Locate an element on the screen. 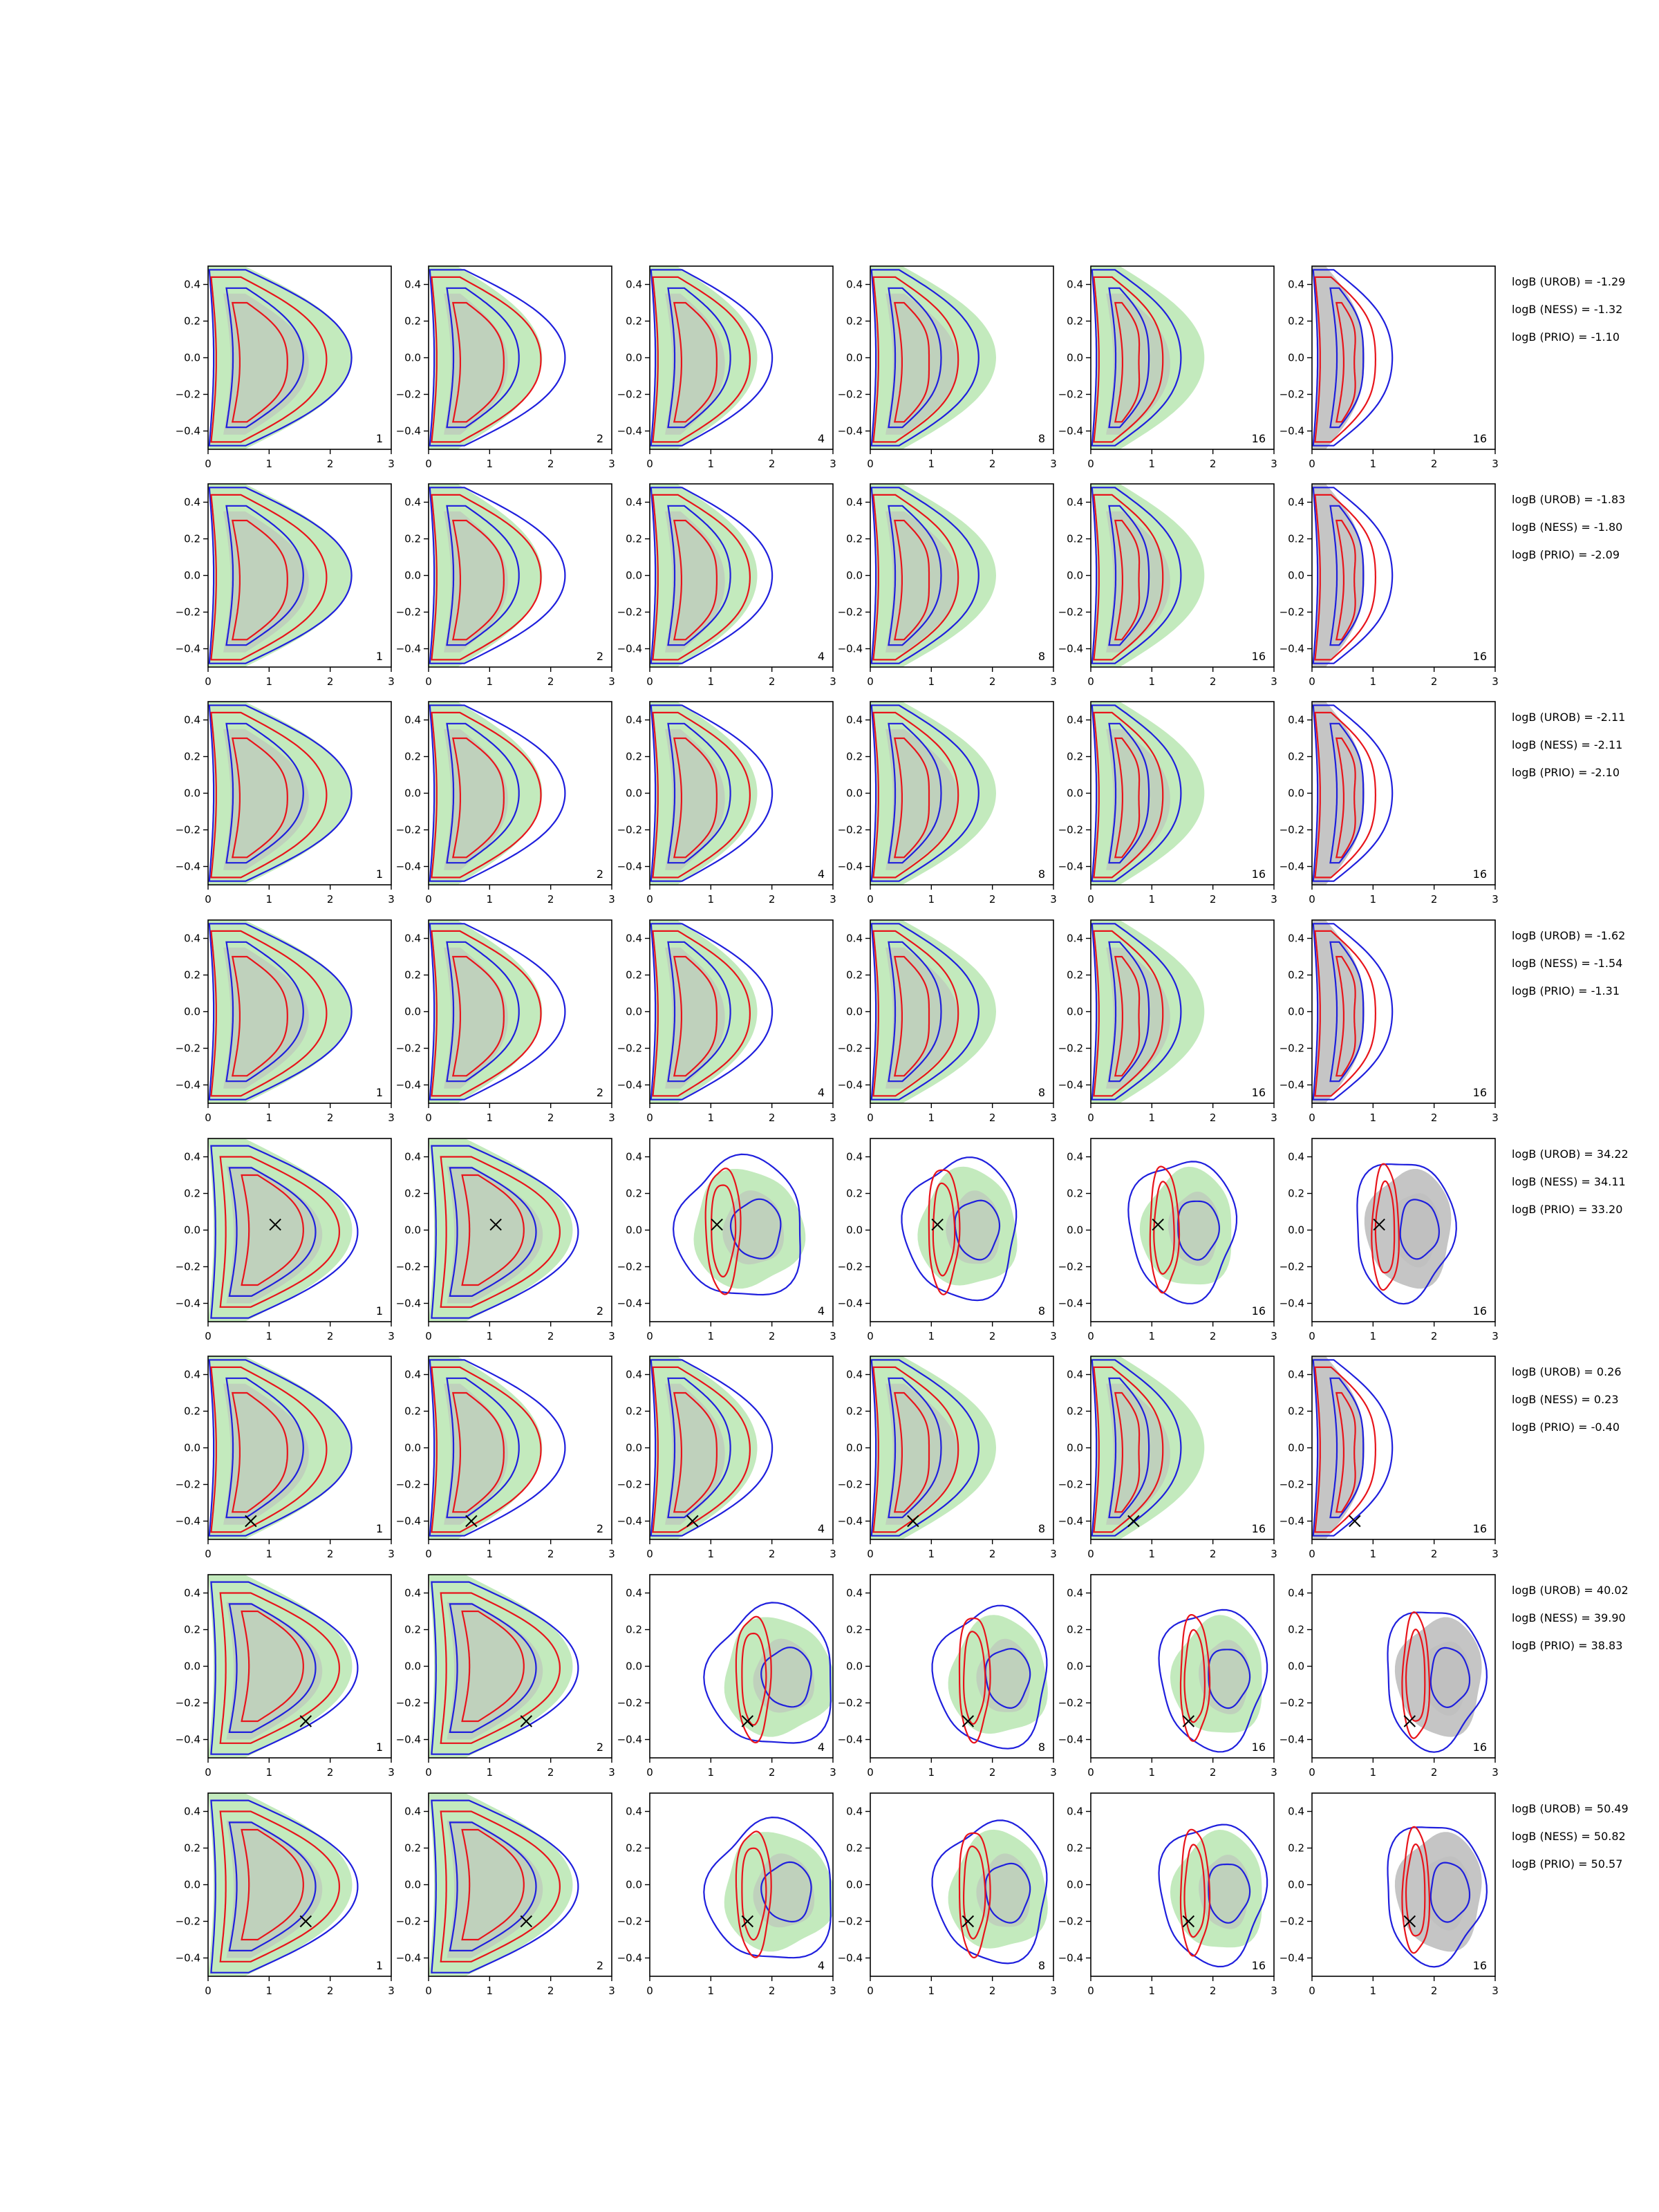 The image size is (1659, 2212). logb-annotation: logB (NESS) = -1.80 is located at coordinates (1567, 527).